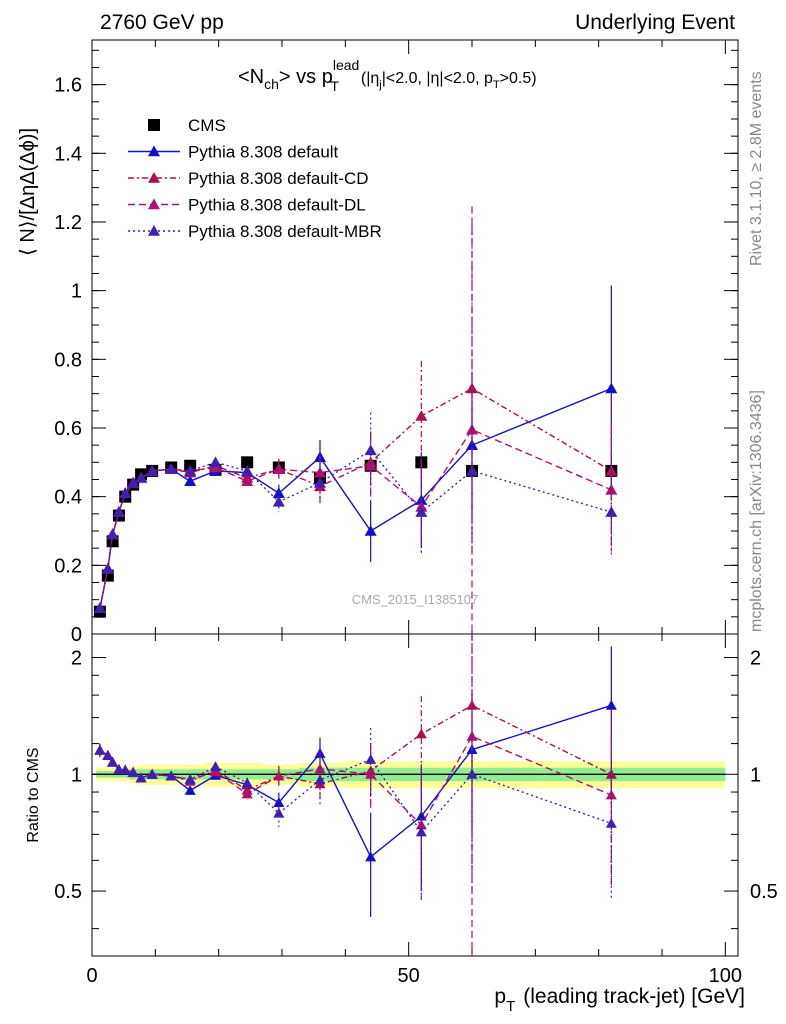 The image size is (786, 1024). Describe the element at coordinates (355, 529) in the screenshot. I see `series-line-mbr` at that location.